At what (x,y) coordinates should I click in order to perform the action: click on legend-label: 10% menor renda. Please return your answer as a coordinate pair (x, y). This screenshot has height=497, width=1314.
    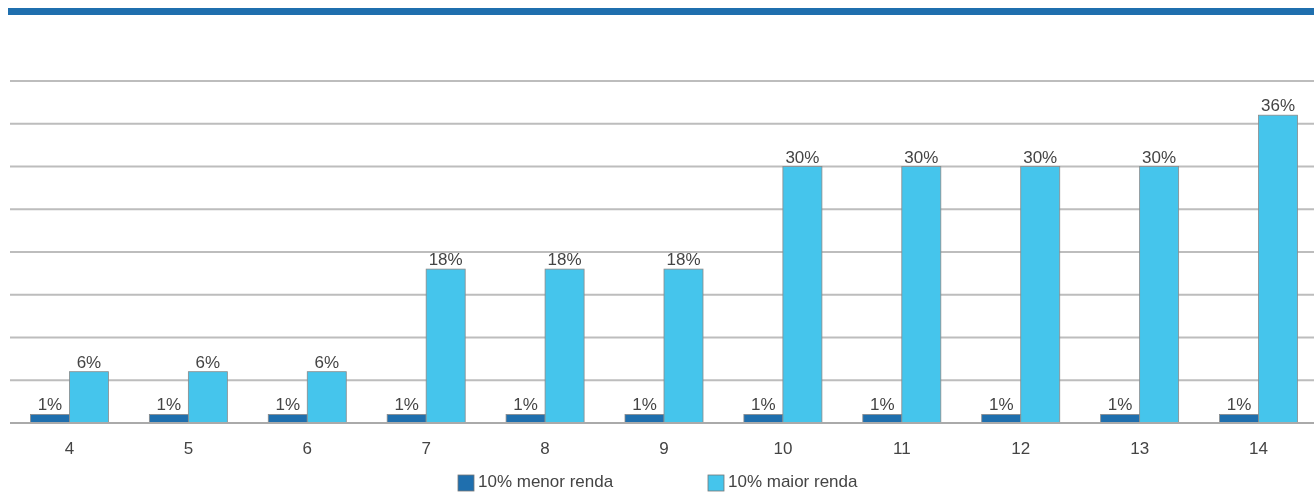
    Looking at the image, I should click on (546, 482).